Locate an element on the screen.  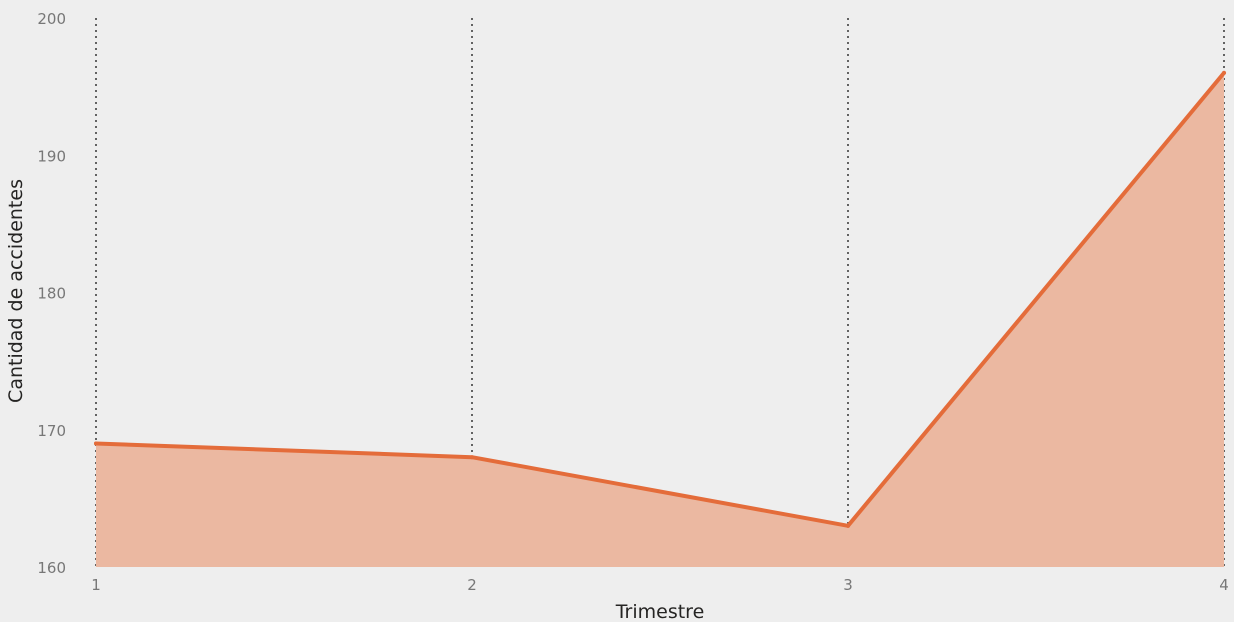
x-axis-title: Trimestre is located at coordinates (660, 611).